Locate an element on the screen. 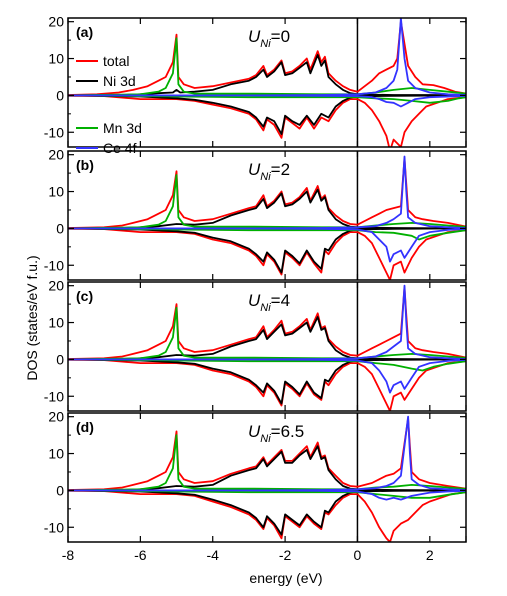  panel-label-1: (b) is located at coordinates (85, 165).